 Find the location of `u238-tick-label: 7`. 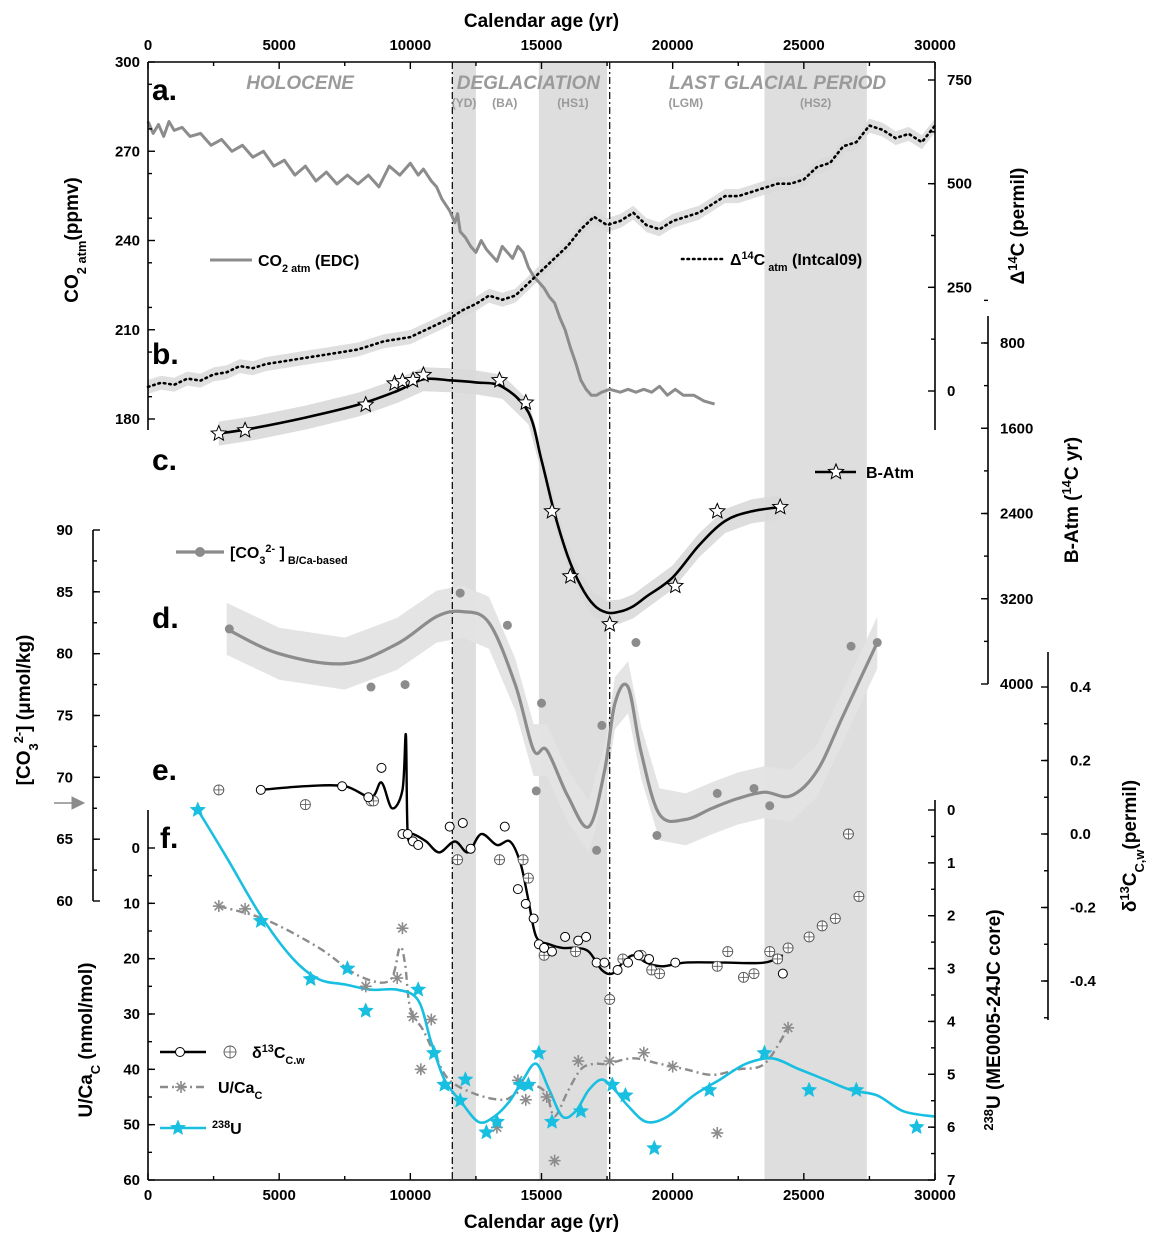

u238-tick-label: 7 is located at coordinates (951, 1180).